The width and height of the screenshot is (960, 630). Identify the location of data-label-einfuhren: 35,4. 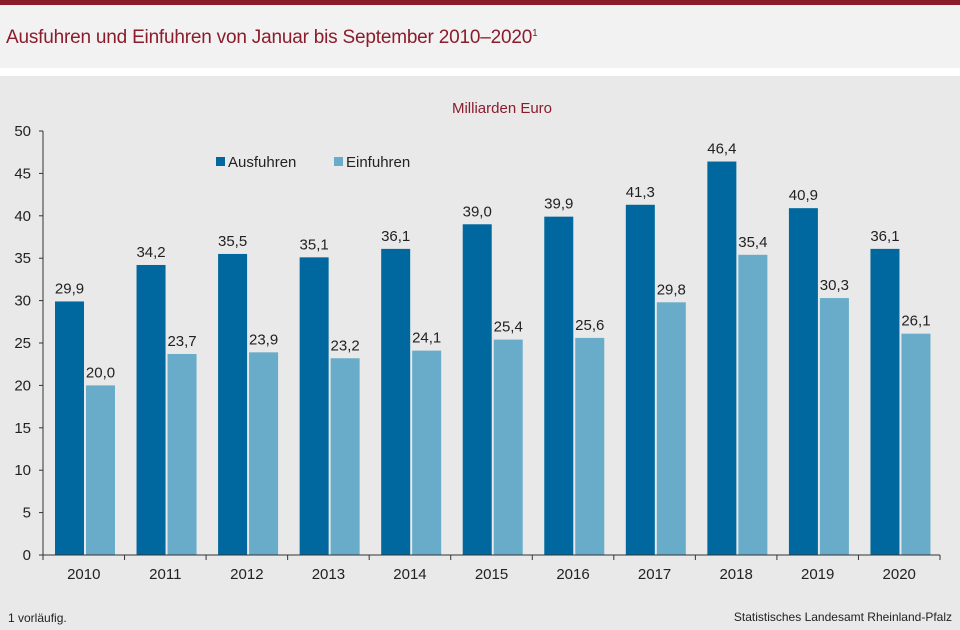
(752, 242).